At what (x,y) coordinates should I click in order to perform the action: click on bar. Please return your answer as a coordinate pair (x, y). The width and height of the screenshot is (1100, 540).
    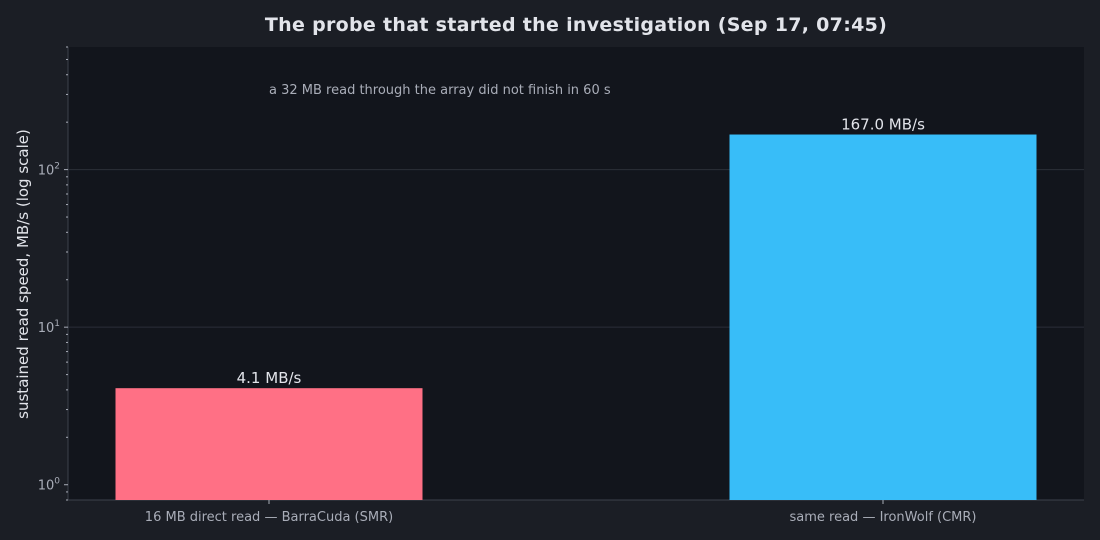
    Looking at the image, I should click on (269, 444).